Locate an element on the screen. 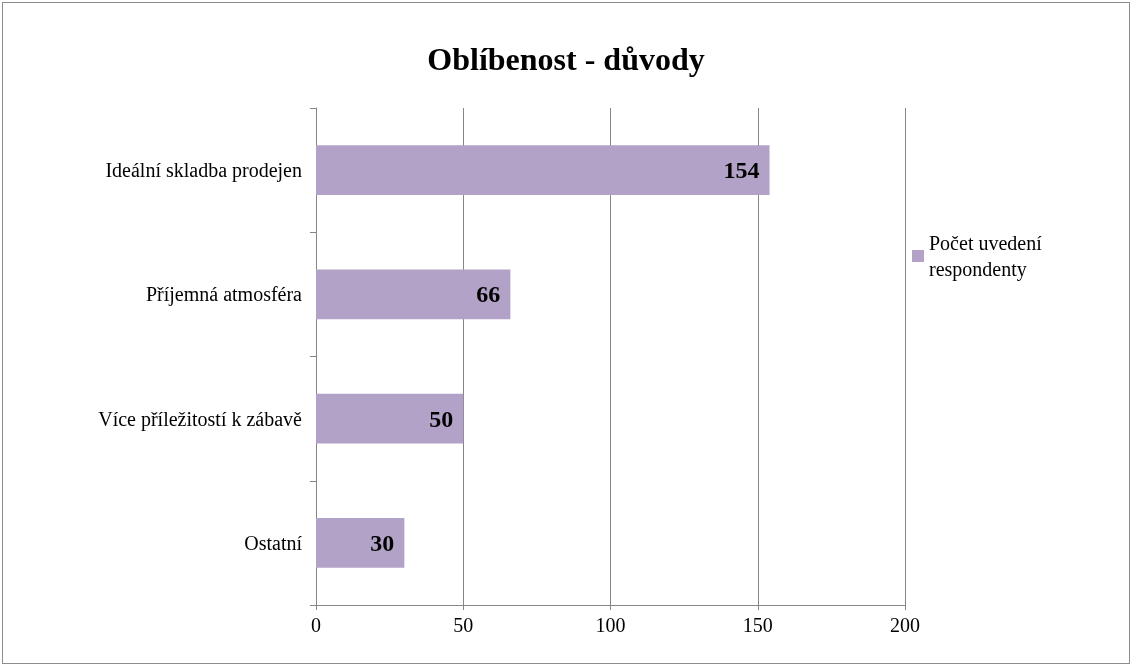 The width and height of the screenshot is (1132, 666). x-tick-label: 100 is located at coordinates (610, 625).